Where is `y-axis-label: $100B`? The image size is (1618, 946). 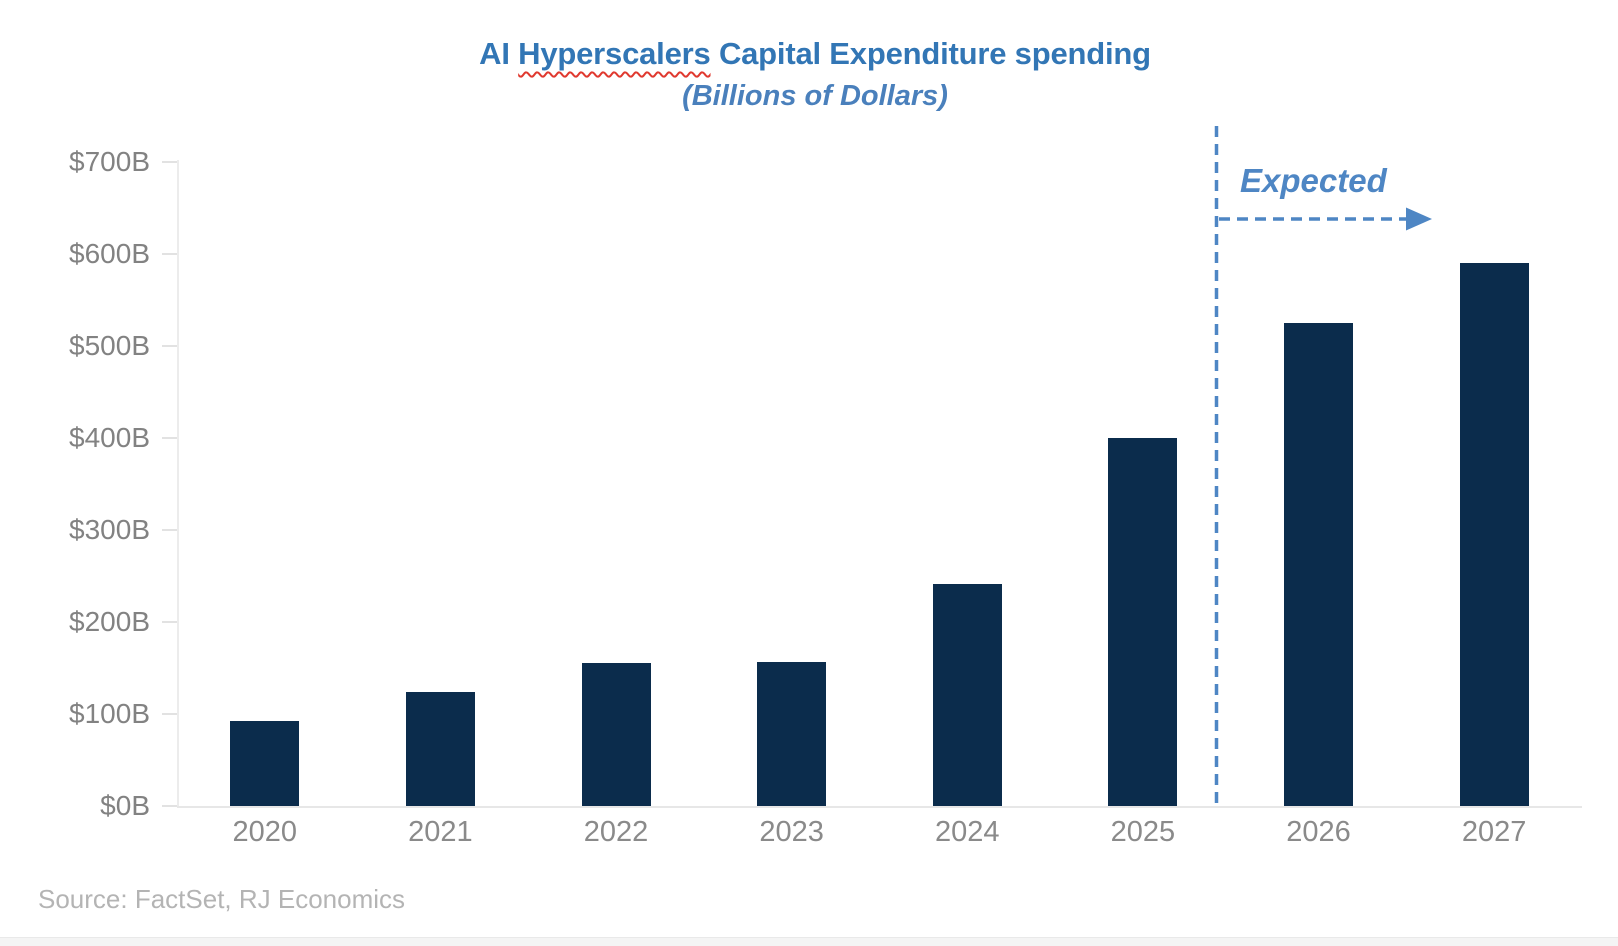
y-axis-label: $100B is located at coordinates (109, 713).